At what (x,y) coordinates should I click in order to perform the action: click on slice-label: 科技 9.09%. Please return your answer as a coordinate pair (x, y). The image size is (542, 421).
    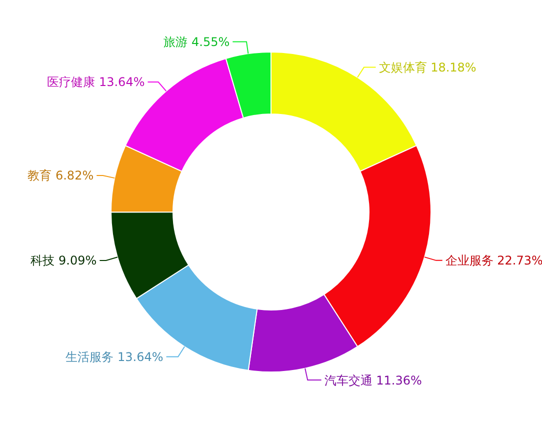
    Looking at the image, I should click on (63, 261).